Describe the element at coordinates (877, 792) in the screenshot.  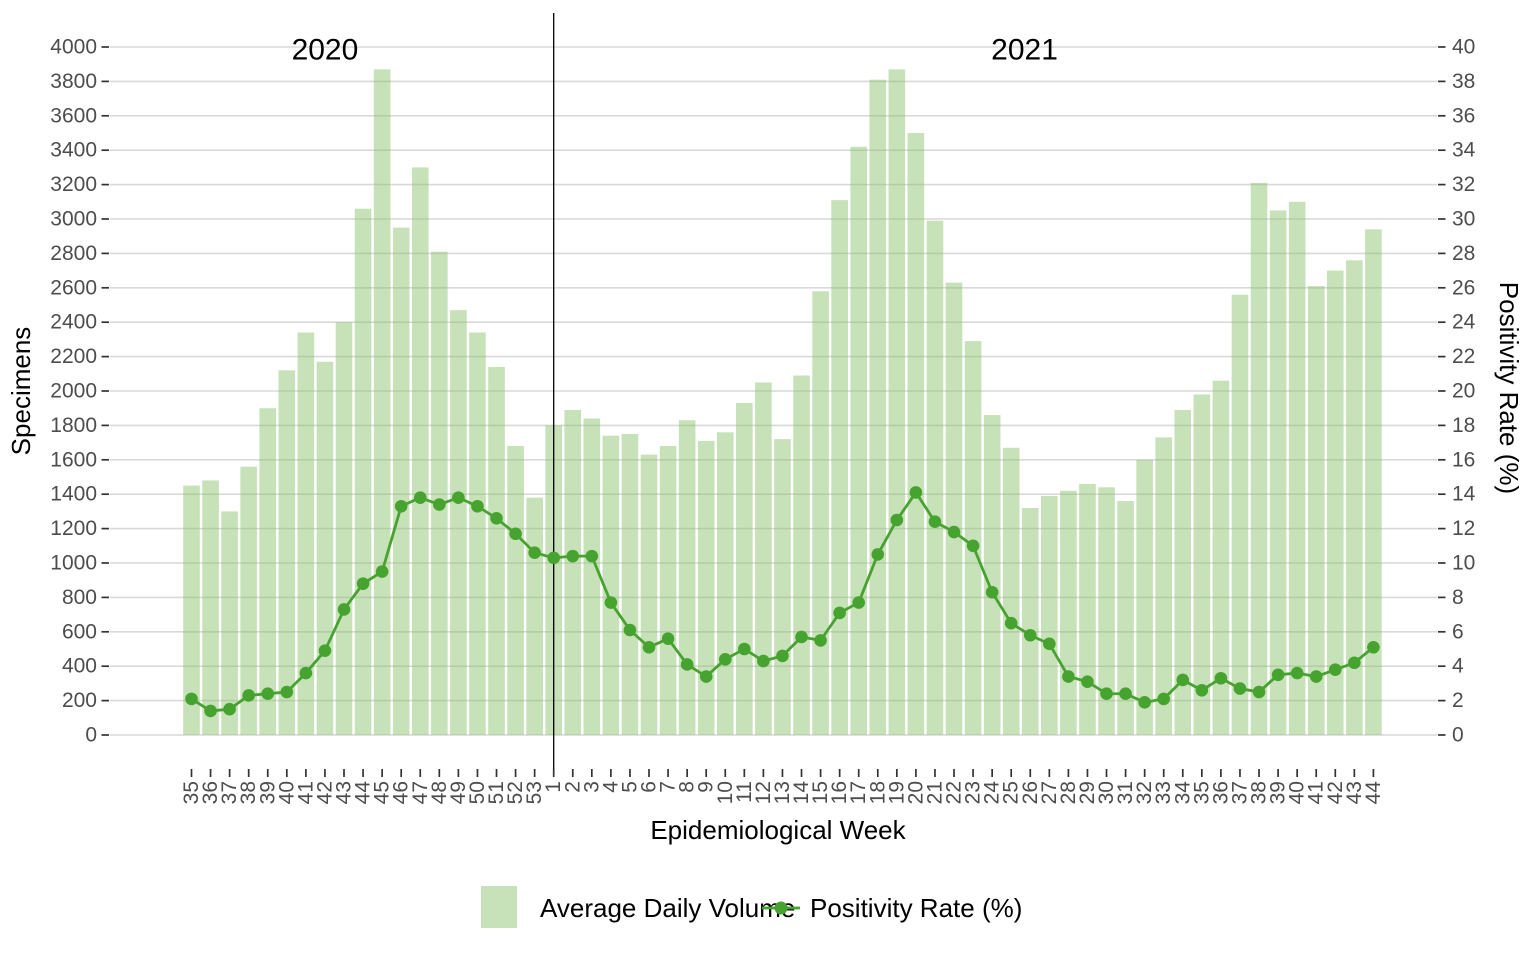
I see `x-tick-label: 18` at that location.